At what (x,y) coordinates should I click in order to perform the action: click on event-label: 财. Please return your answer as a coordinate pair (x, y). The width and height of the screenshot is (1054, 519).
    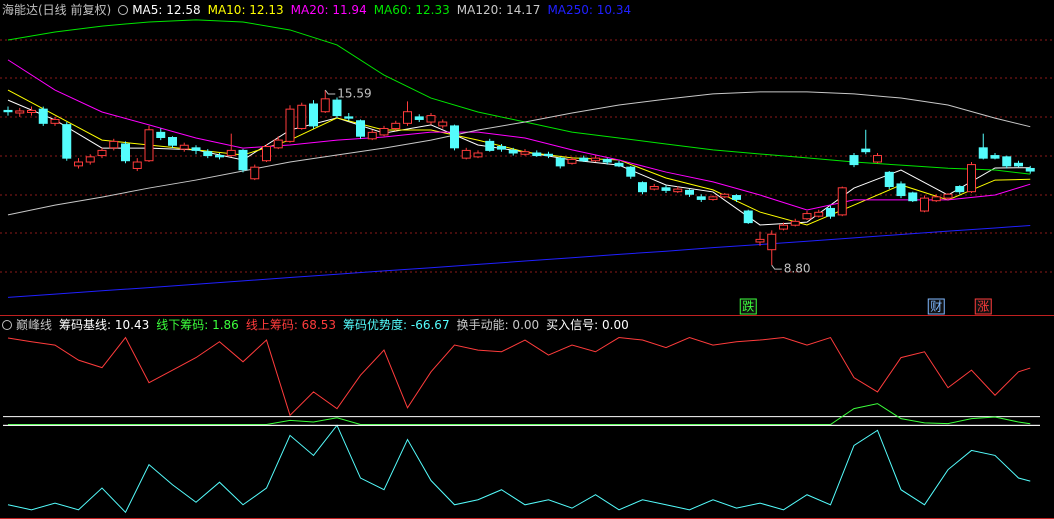
    Looking at the image, I should click on (936, 307).